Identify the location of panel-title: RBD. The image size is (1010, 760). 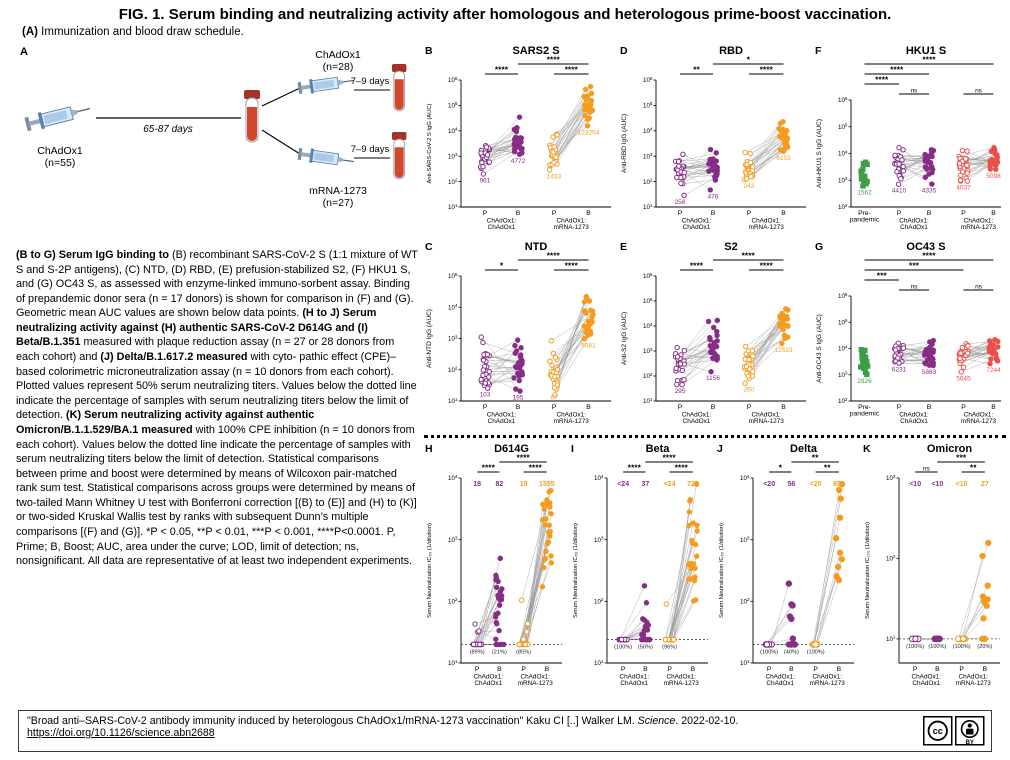
(731, 51).